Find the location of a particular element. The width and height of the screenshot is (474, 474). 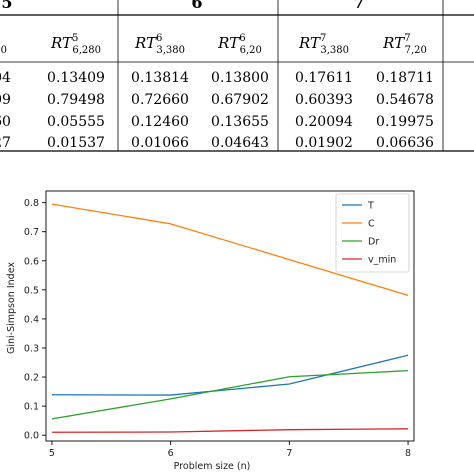

x-axis-label: Problem size (n) is located at coordinates (212, 466).